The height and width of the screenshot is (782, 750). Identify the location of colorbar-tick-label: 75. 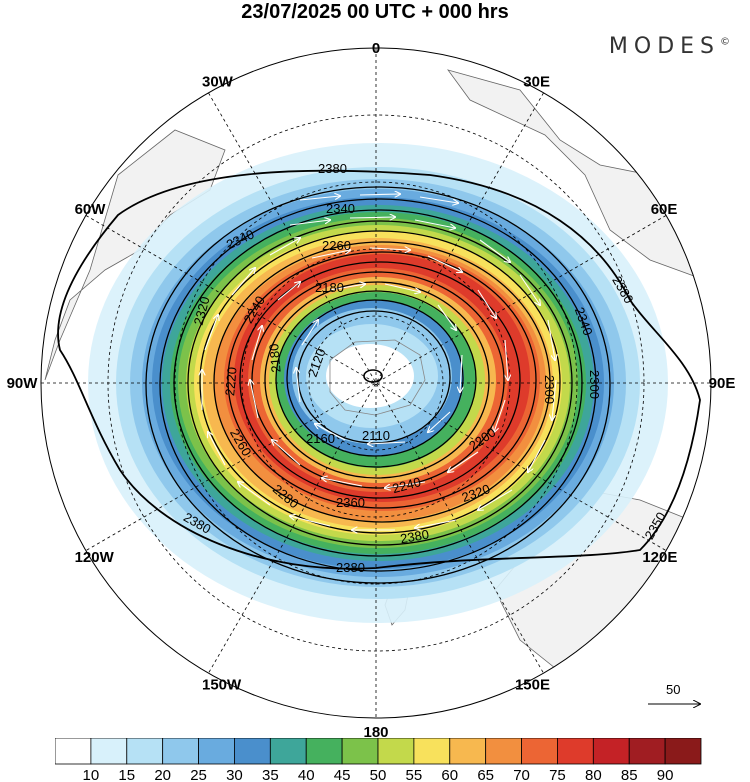
(557, 774).